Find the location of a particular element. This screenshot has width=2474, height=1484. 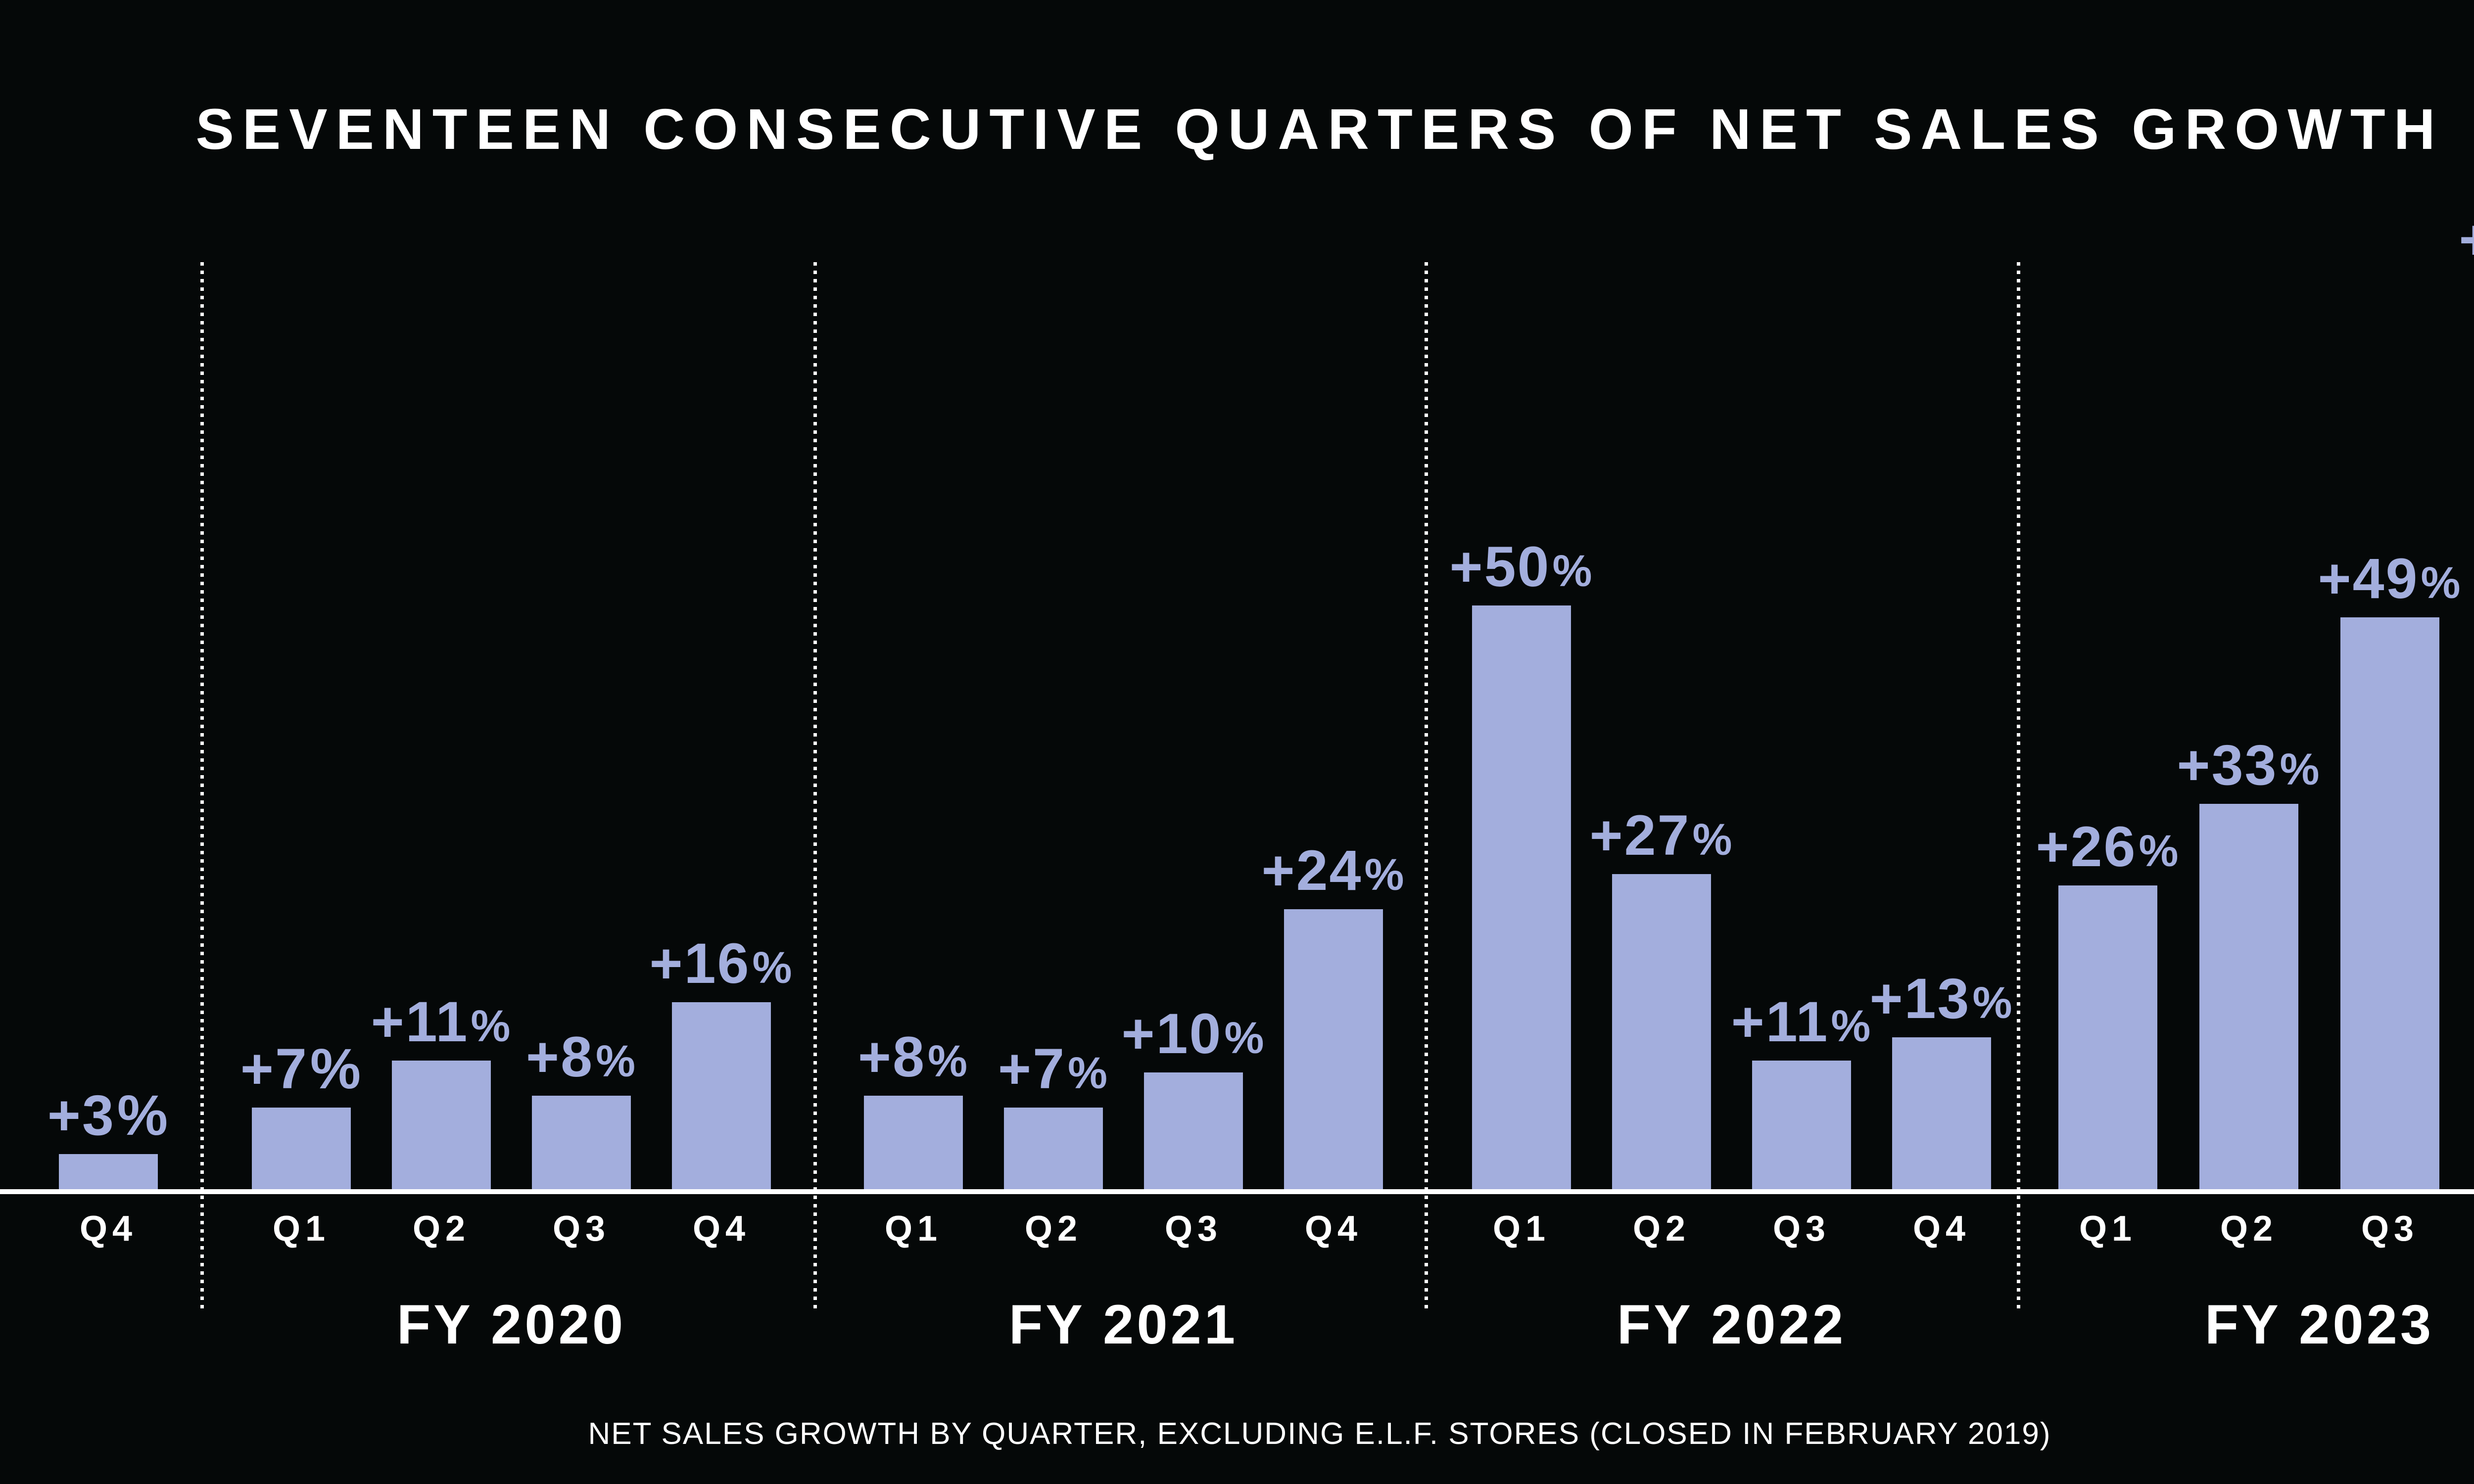

bar-fy2020-q1 is located at coordinates (302, 1148).